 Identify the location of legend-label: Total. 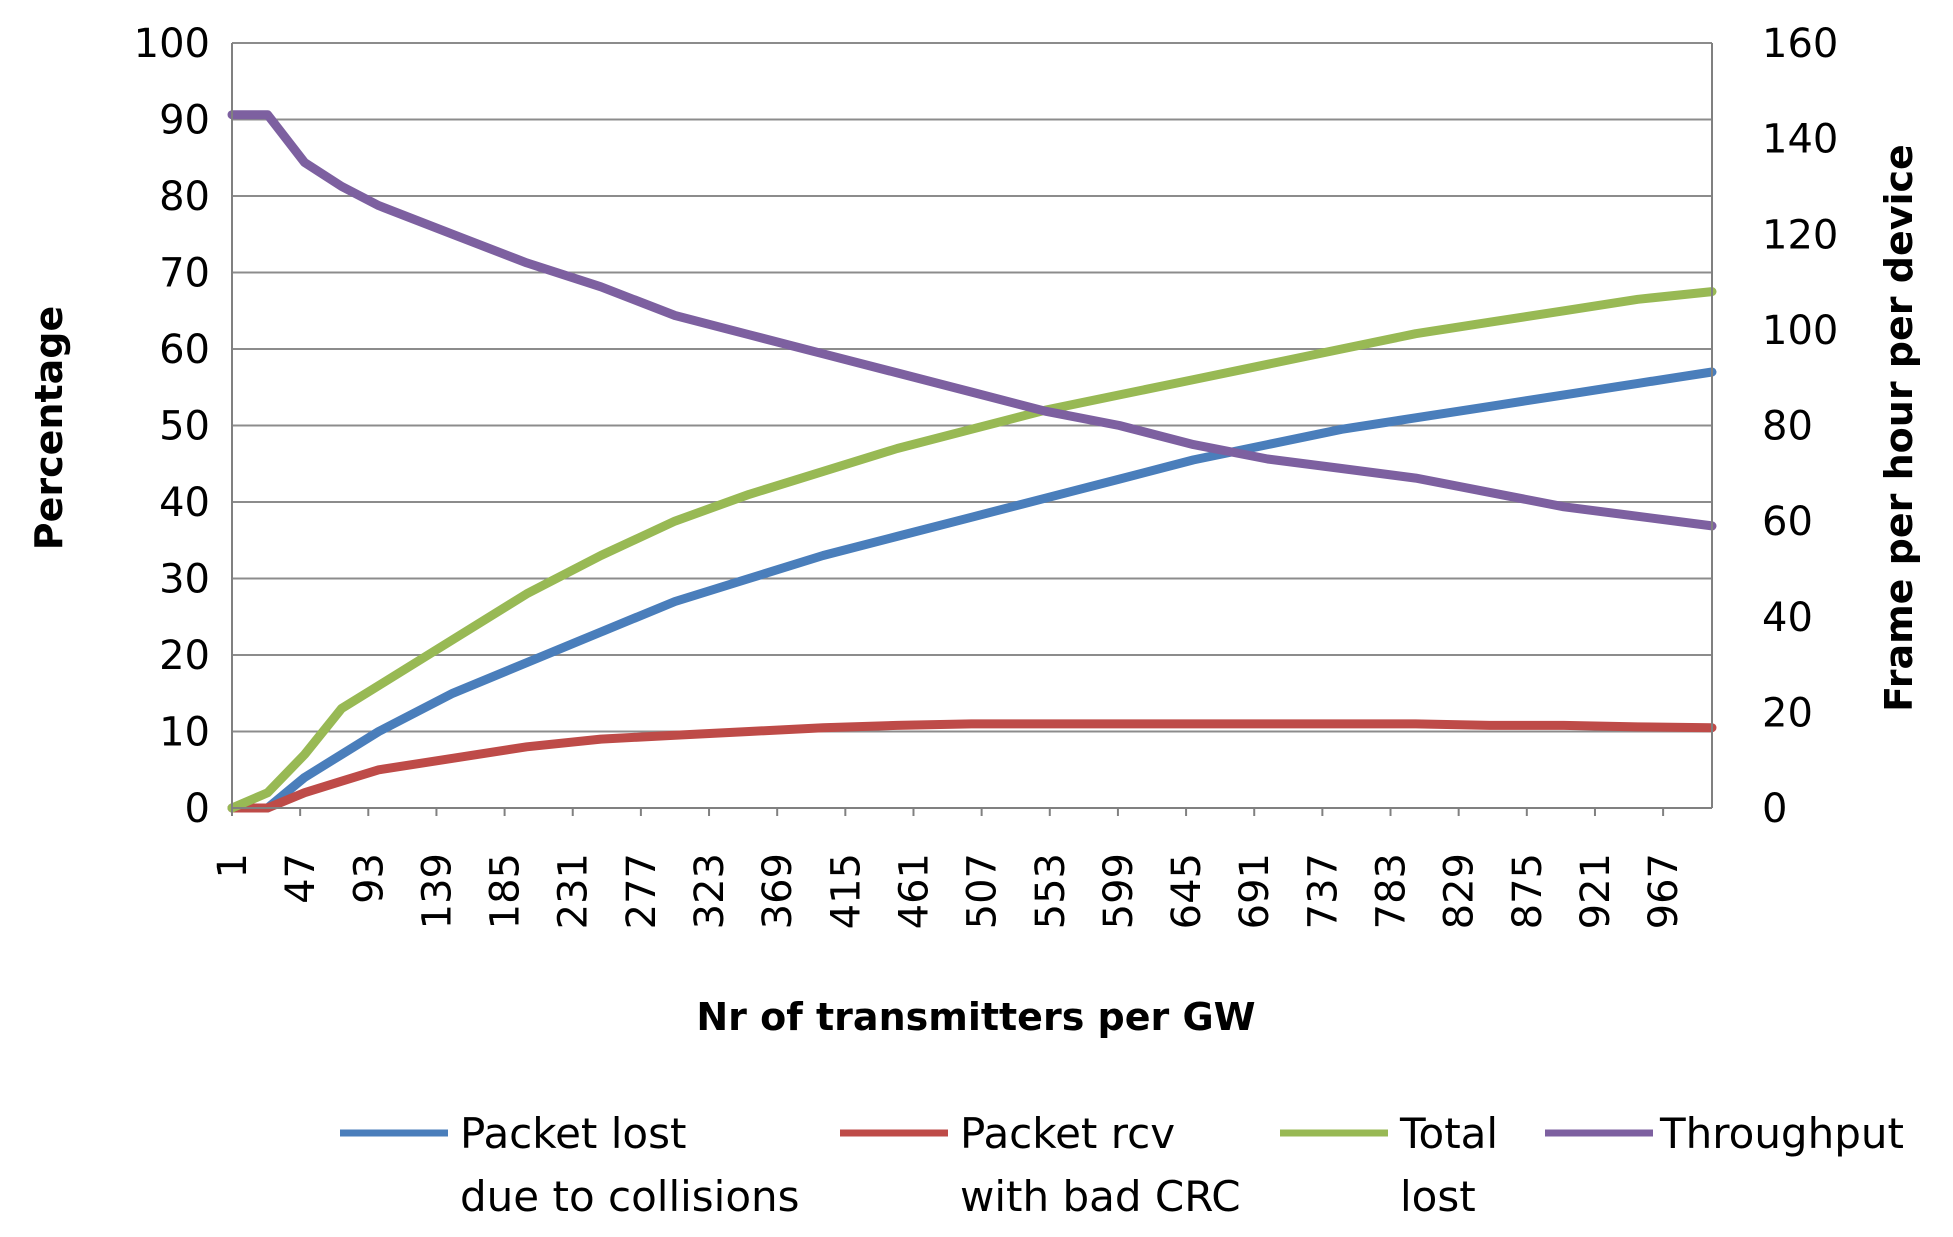
(1448, 1133).